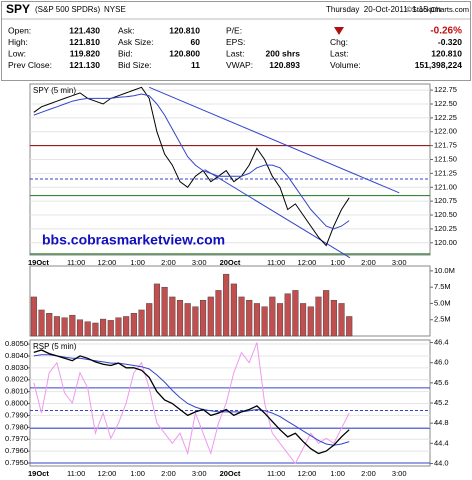 This screenshot has width=472, height=480. What do you see at coordinates (68, 9) in the screenshot?
I see `security-name: (S&P 500 SPDRs)` at bounding box center [68, 9].